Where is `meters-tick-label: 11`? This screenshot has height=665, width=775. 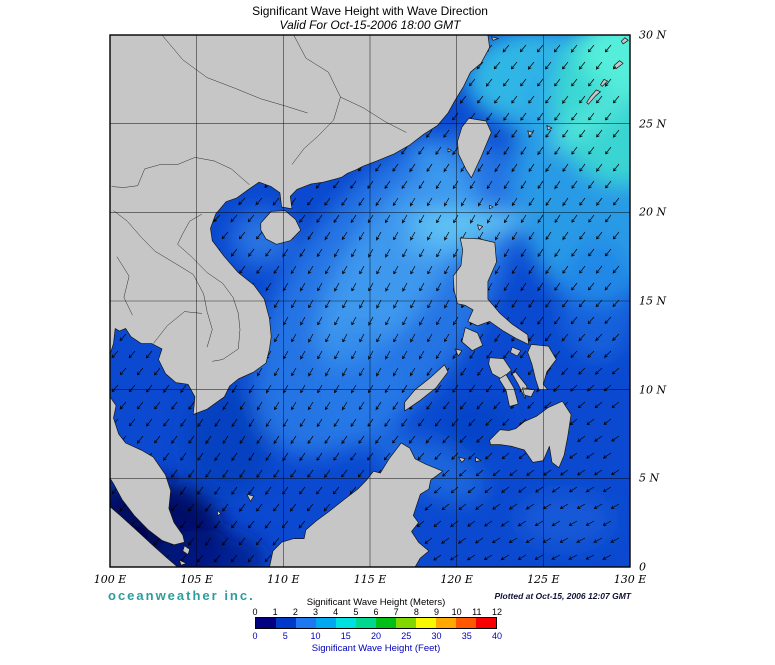 meters-tick-label: 11 is located at coordinates (477, 612).